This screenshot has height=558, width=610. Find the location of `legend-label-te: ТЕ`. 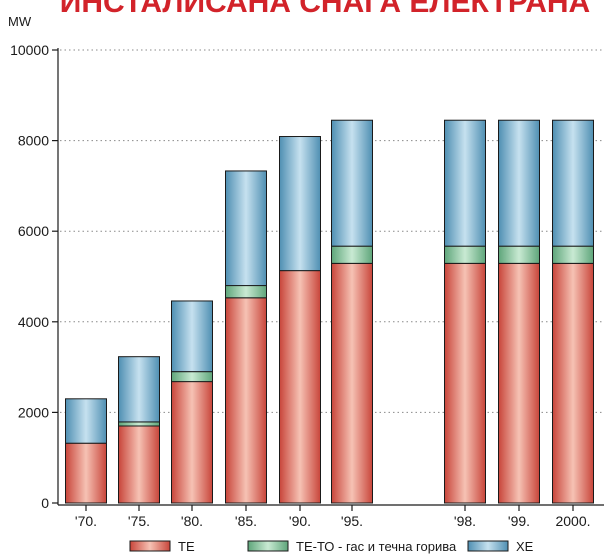

legend-label-te: ТЕ is located at coordinates (186, 546).